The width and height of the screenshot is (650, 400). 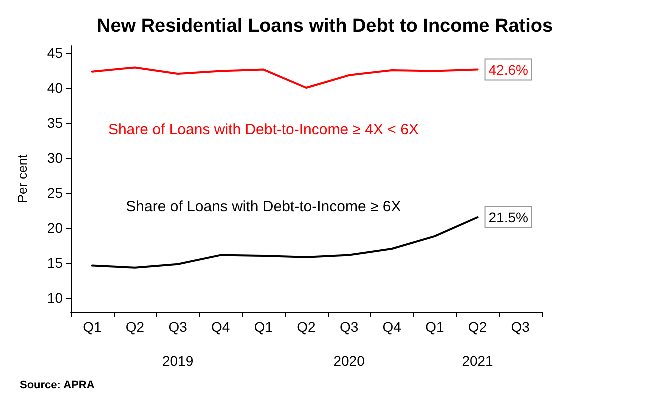 What do you see at coordinates (325, 26) in the screenshot?
I see `chart-title: New Residential Loans with Debt to Income Ratios` at bounding box center [325, 26].